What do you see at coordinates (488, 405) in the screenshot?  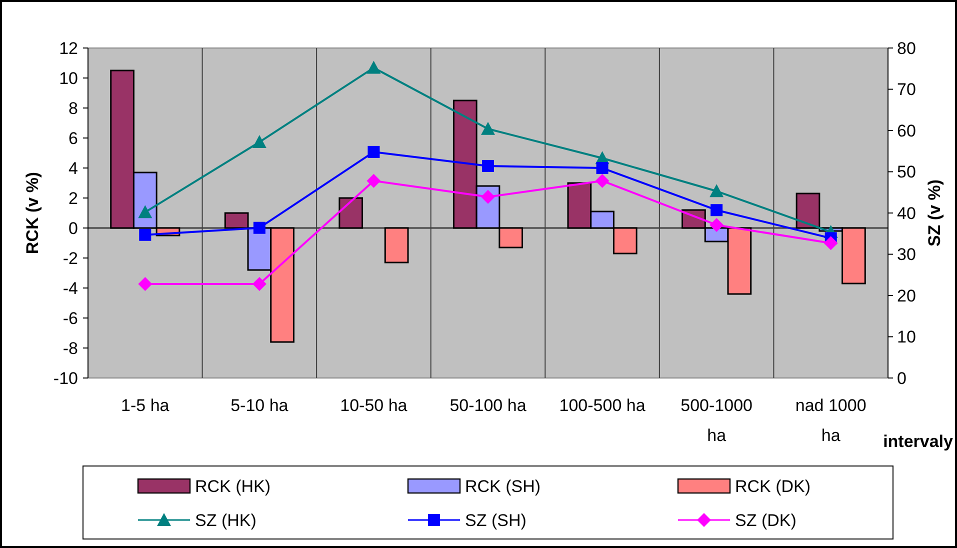 I see `x-tick-label: 50-100 ha` at bounding box center [488, 405].